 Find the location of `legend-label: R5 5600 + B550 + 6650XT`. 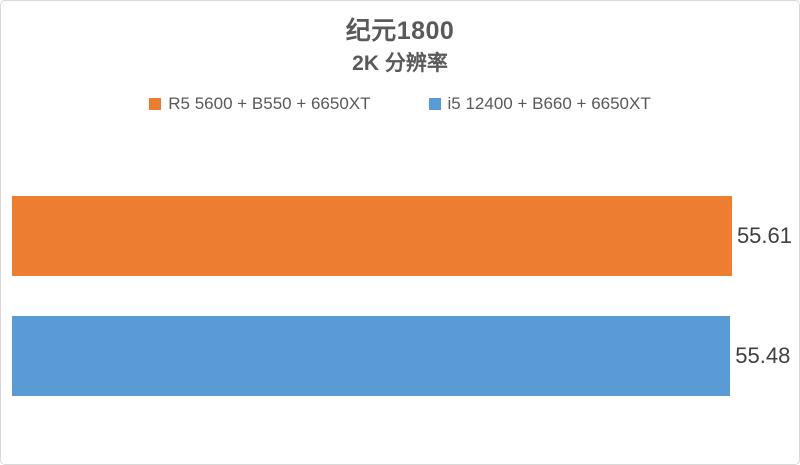

legend-label: R5 5600 + B550 + 6650XT is located at coordinates (269, 103).